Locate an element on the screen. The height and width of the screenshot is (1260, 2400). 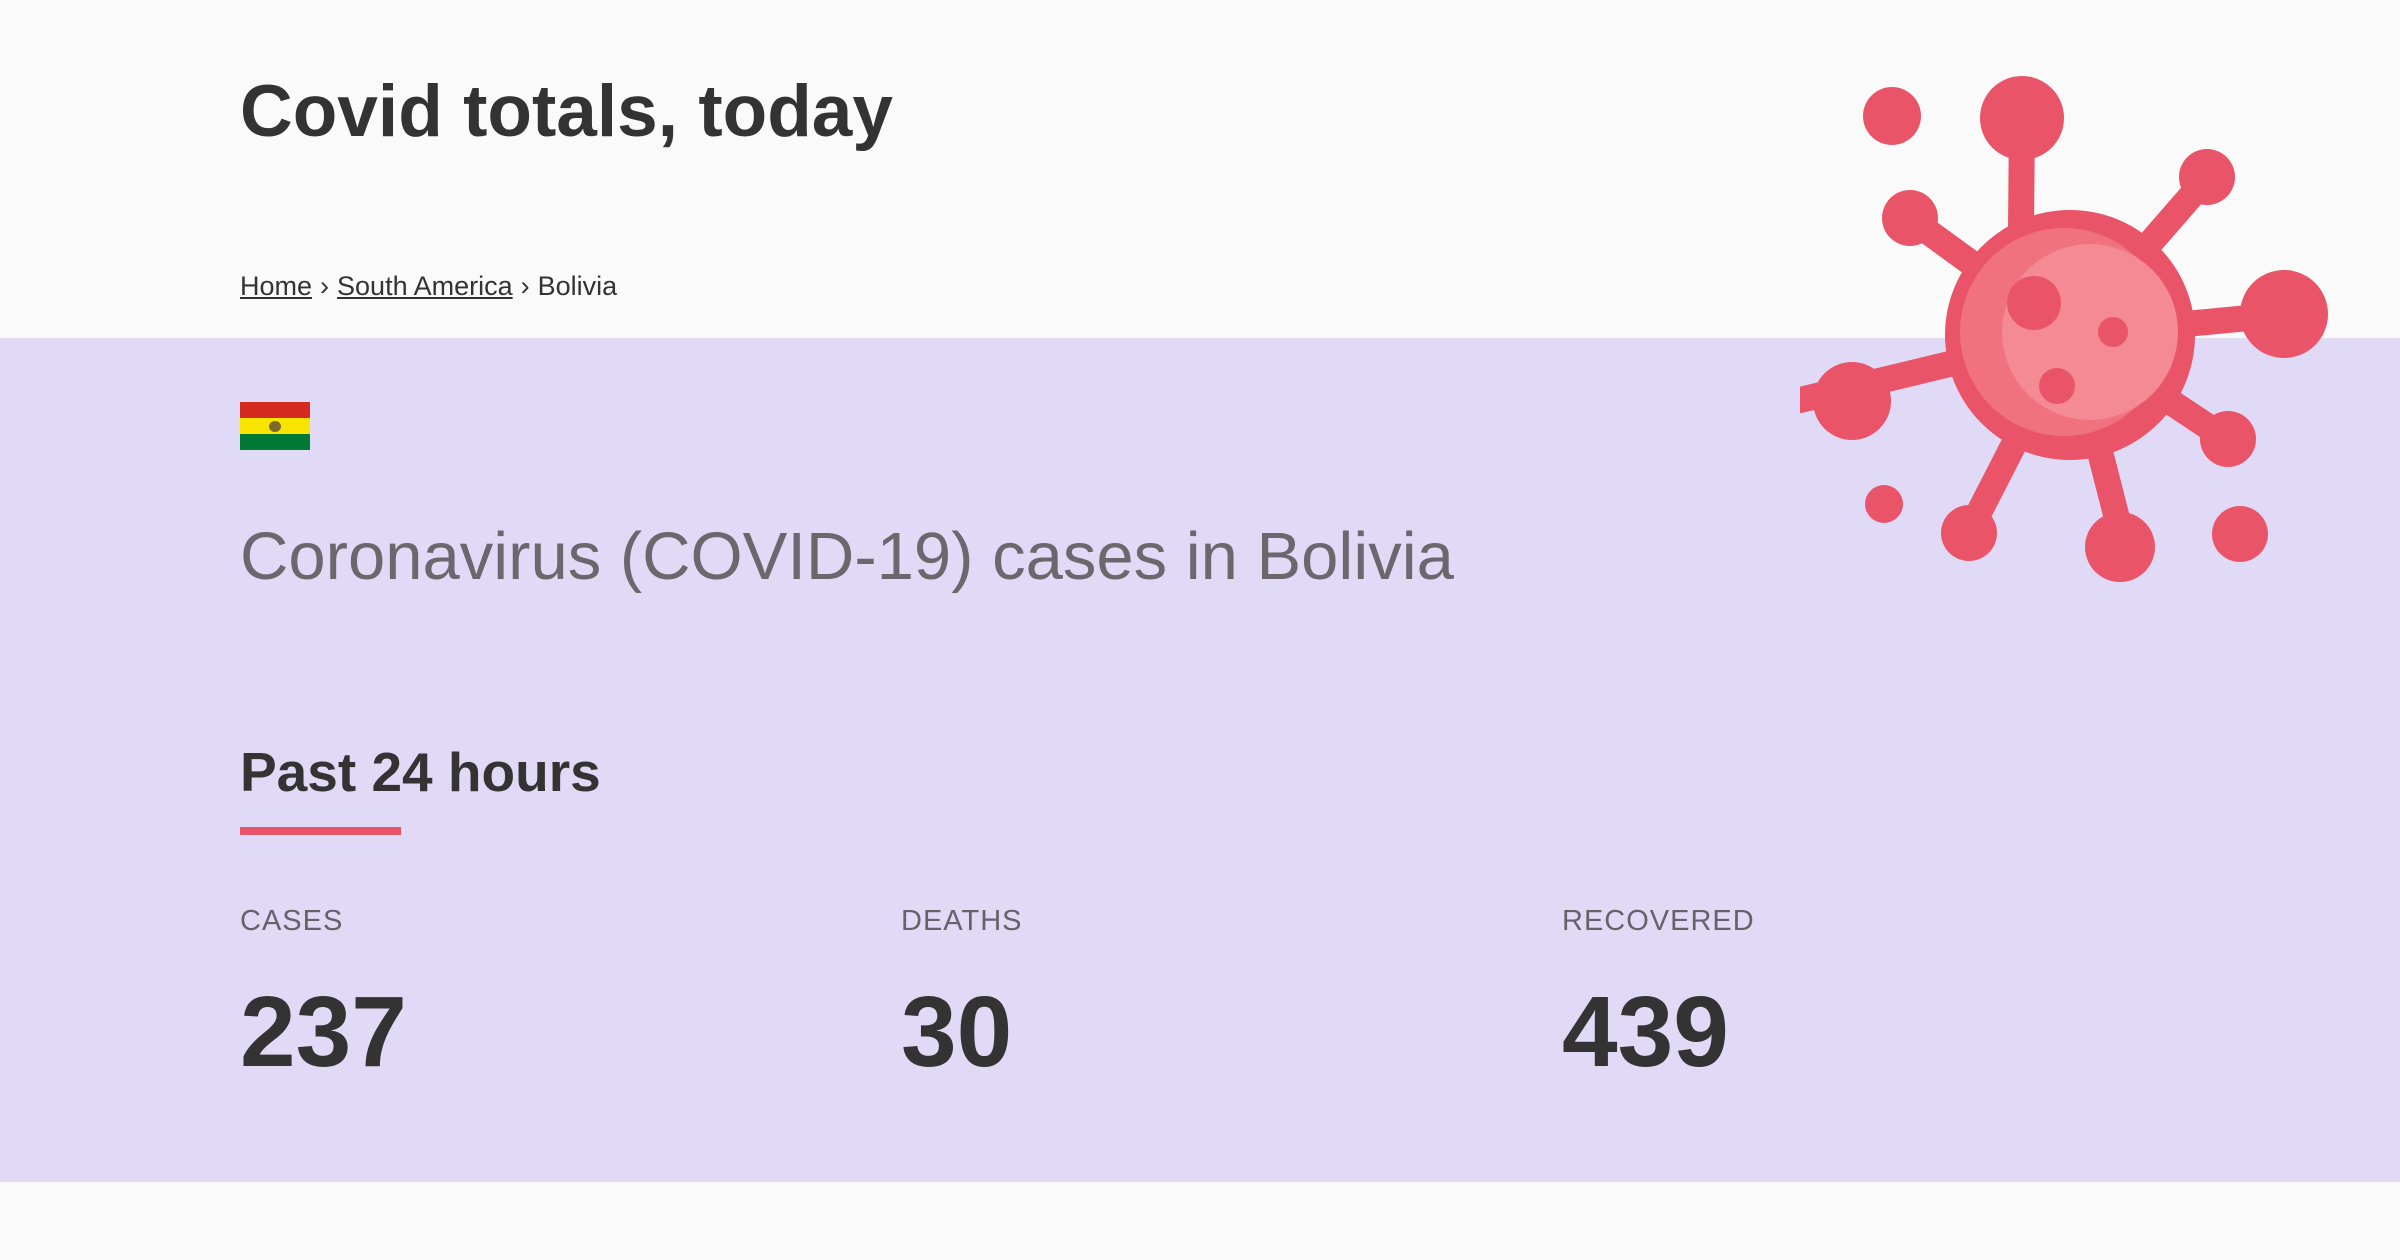
stat-deaths: DEATHS 30 is located at coordinates (1151, 993).